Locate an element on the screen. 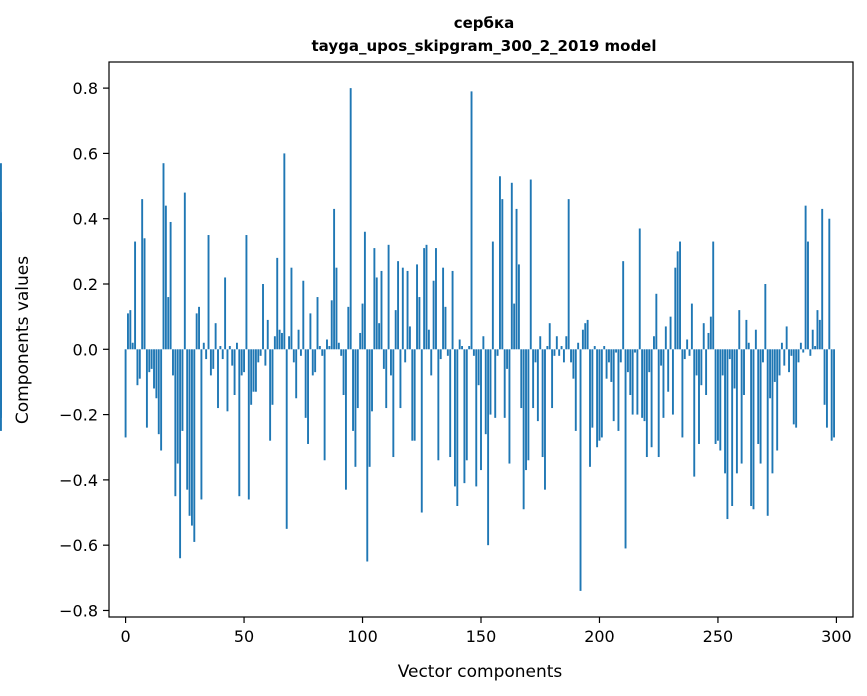 The height and width of the screenshot is (696, 867). y-tick-label: 0.0 is located at coordinates (85, 349).